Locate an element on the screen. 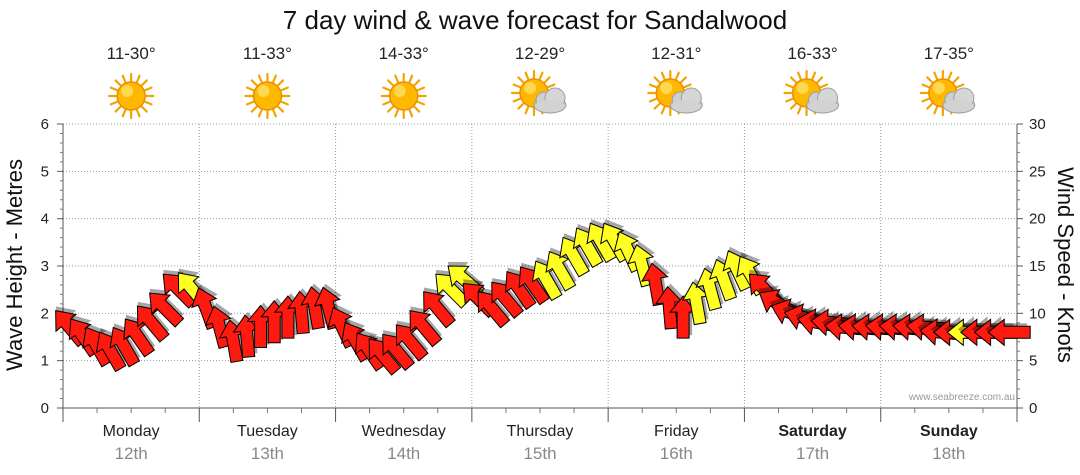 Image resolution: width=1080 pixels, height=475 pixels. left-tick-label: 2 is located at coordinates (45, 313).